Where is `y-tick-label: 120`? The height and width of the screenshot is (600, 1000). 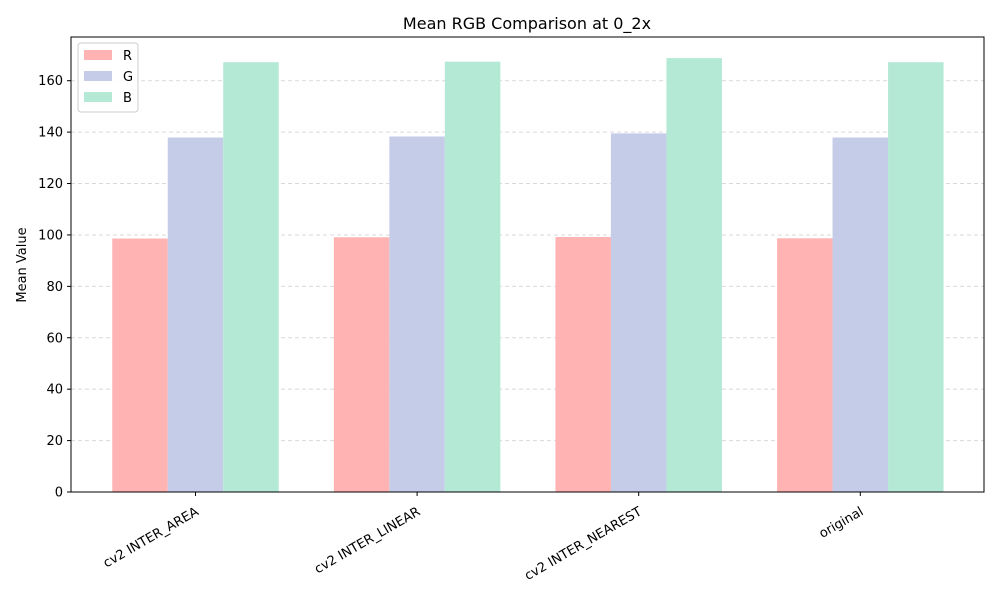 y-tick-label: 120 is located at coordinates (50, 184).